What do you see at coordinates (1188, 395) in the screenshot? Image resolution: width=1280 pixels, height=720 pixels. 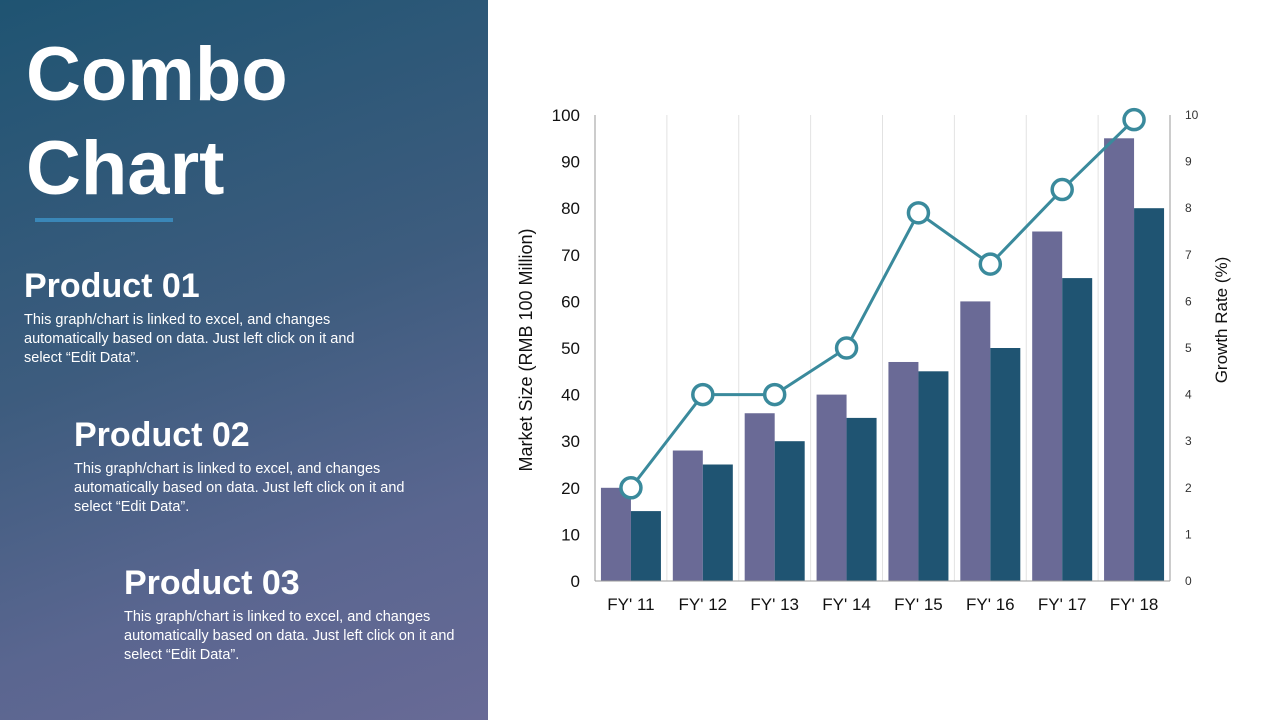 I see `y2-tick-label: 4` at bounding box center [1188, 395].